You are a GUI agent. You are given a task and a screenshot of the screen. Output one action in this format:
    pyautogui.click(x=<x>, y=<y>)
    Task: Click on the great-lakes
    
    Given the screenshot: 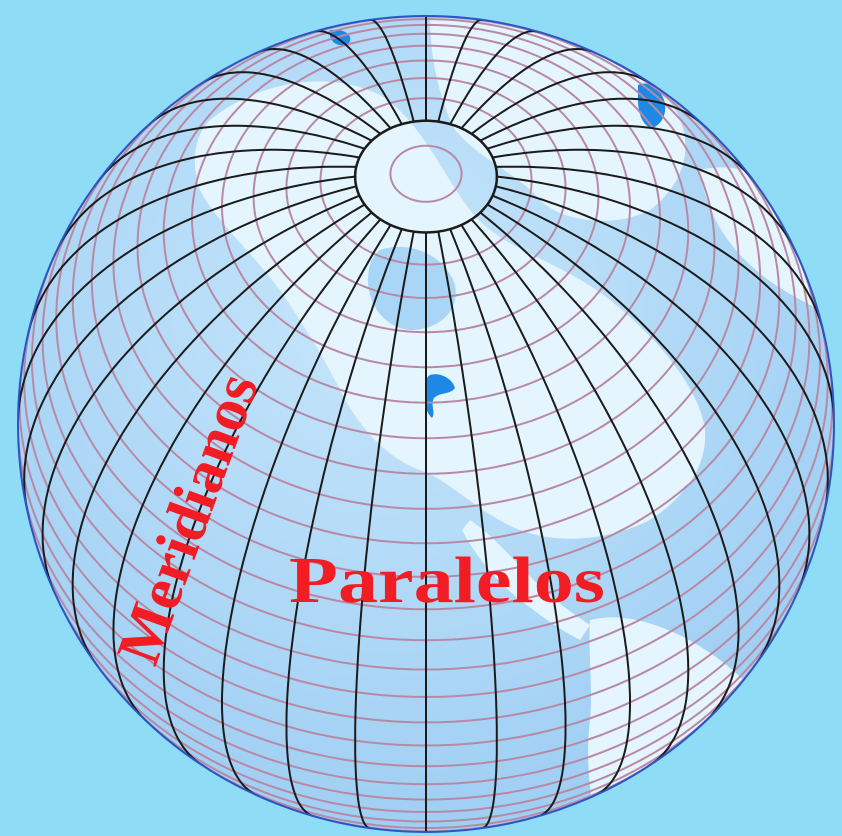 What is the action you would take?
    pyautogui.click(x=440, y=396)
    